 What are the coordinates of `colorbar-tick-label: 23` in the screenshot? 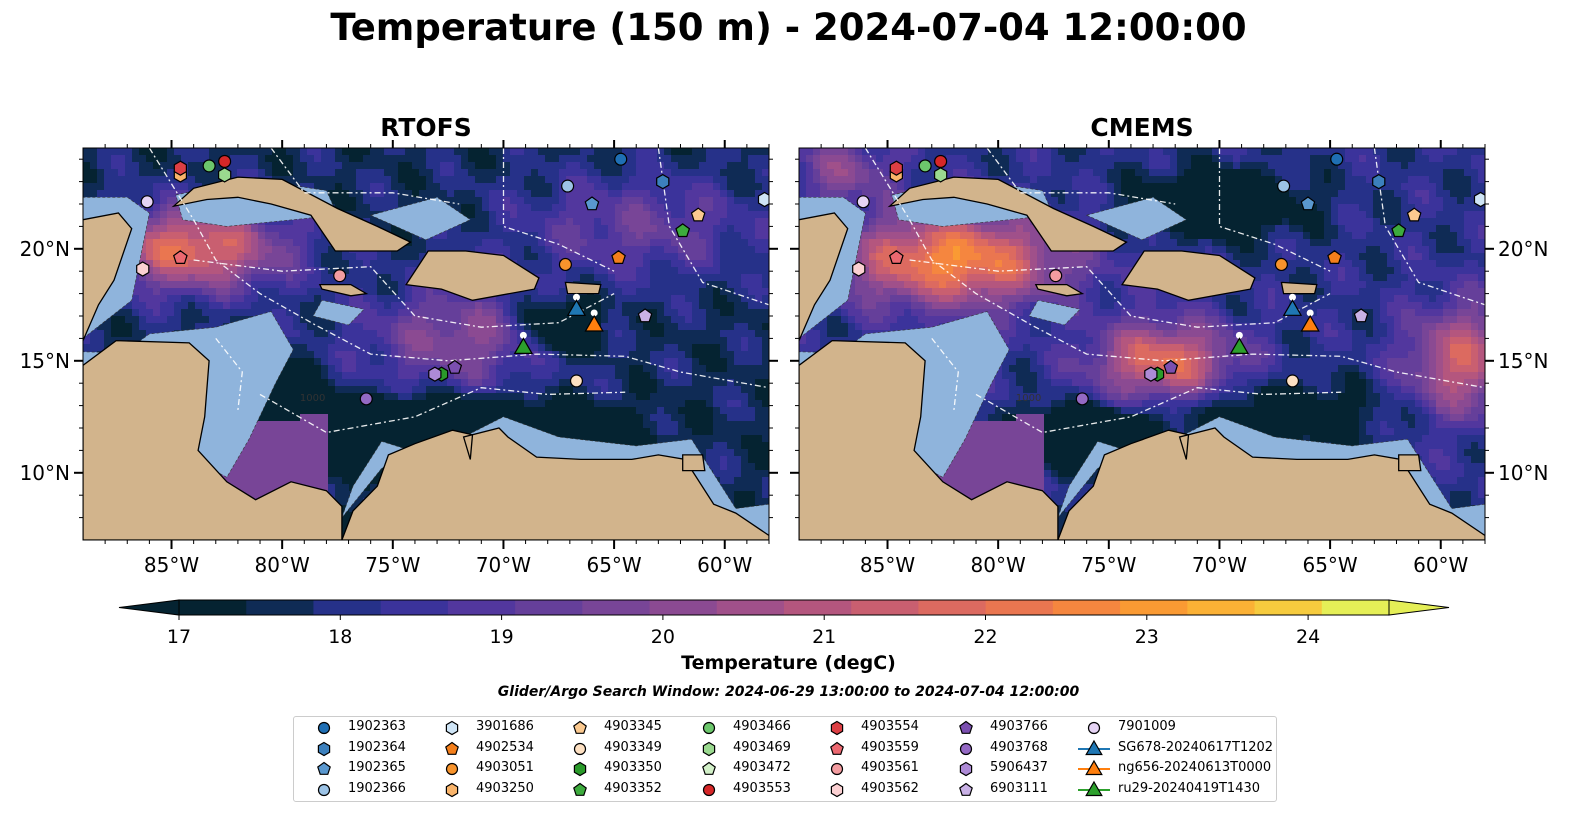 It's located at (1147, 637).